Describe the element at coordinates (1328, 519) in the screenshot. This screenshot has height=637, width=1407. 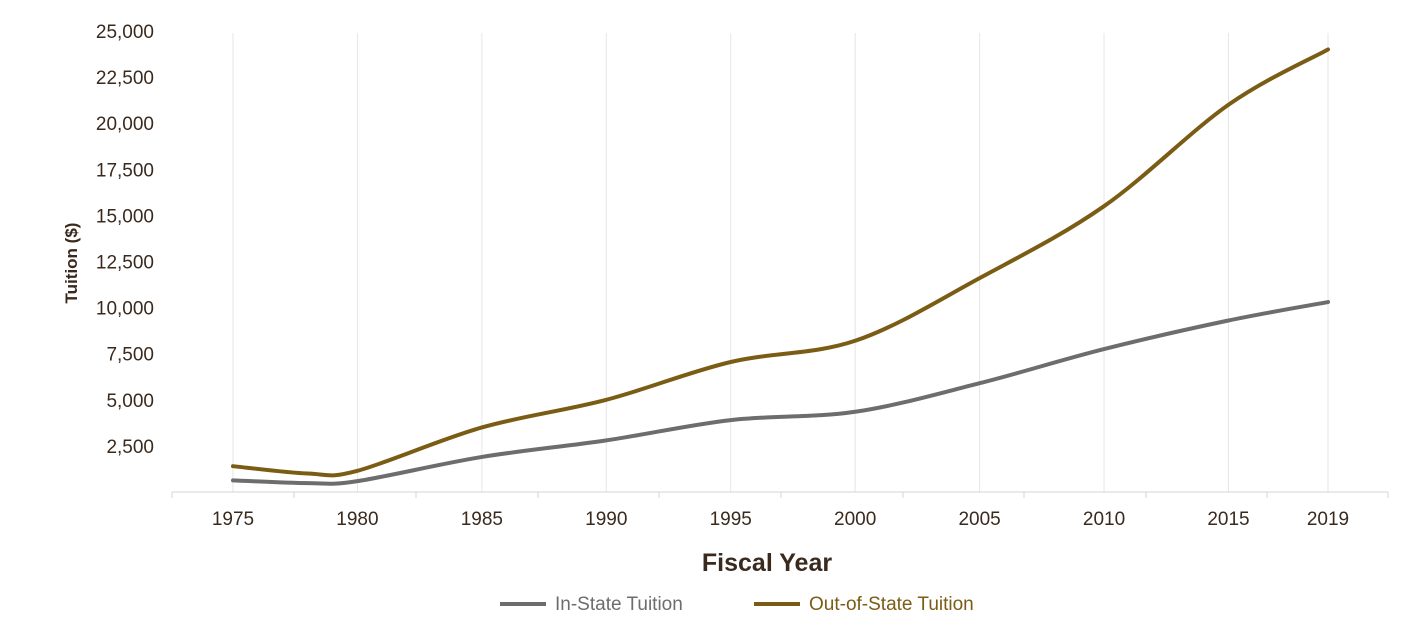
I see `x-tick-label: 2019` at that location.